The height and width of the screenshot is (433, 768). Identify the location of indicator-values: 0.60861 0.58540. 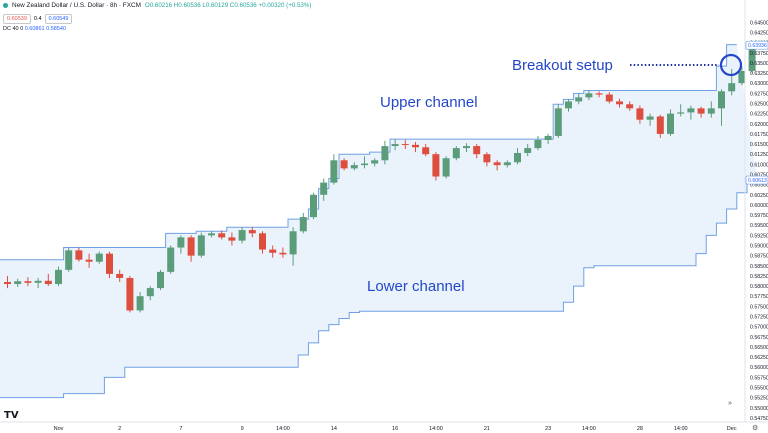
(45, 29).